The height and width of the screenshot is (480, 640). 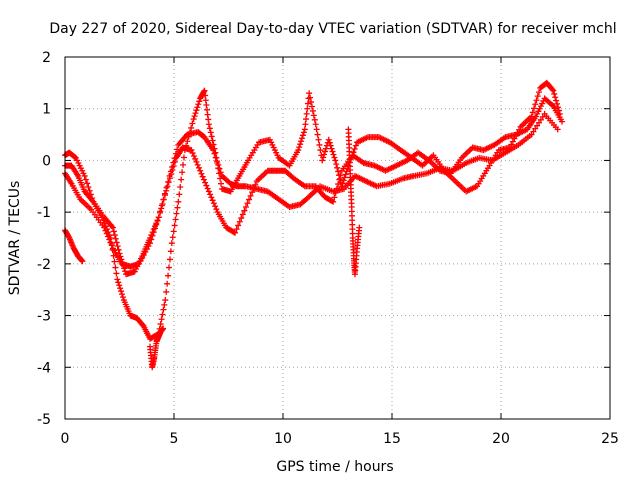 I want to click on x-tick-label: 15, so click(x=392, y=439).